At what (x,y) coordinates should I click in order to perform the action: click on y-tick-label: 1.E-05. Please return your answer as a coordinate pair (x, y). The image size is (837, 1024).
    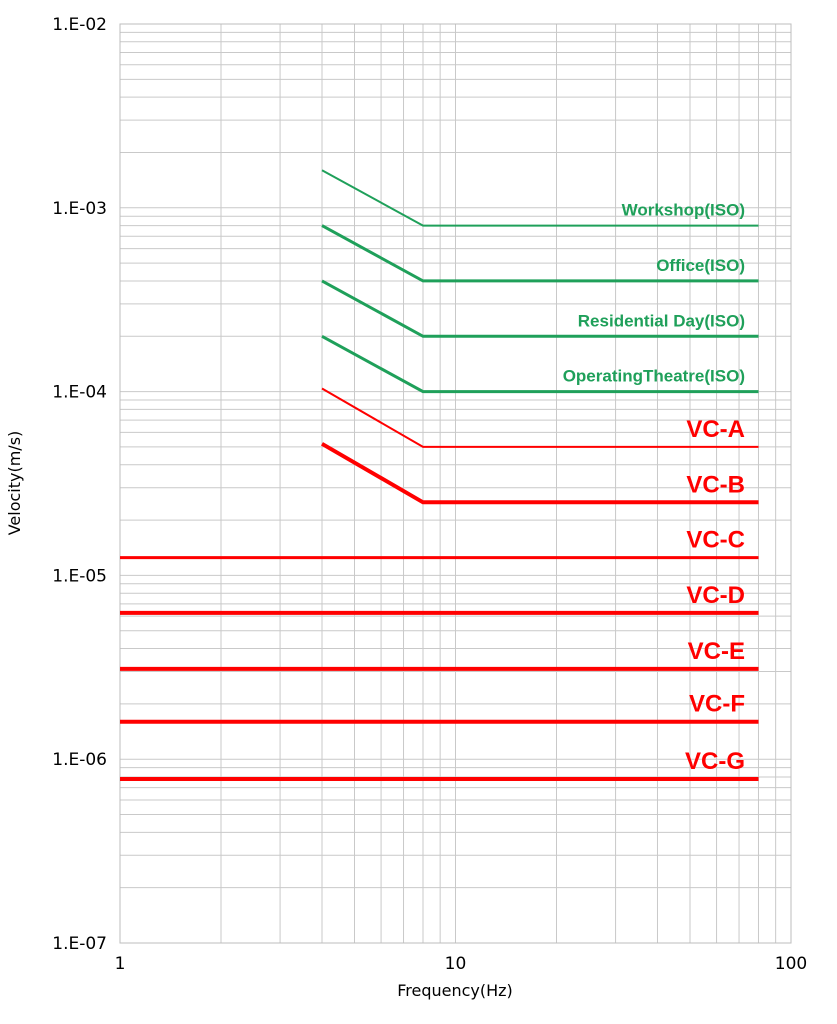
    Looking at the image, I should click on (79, 576).